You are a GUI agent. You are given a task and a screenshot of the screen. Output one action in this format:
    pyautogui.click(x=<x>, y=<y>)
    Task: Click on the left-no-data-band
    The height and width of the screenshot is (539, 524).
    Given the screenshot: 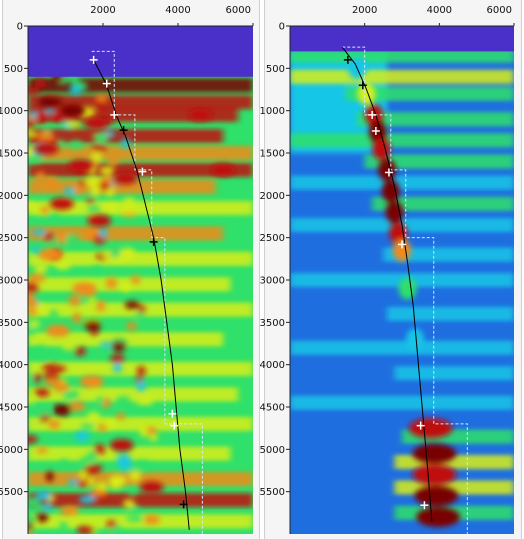 What is the action you would take?
    pyautogui.click(x=140, y=51)
    